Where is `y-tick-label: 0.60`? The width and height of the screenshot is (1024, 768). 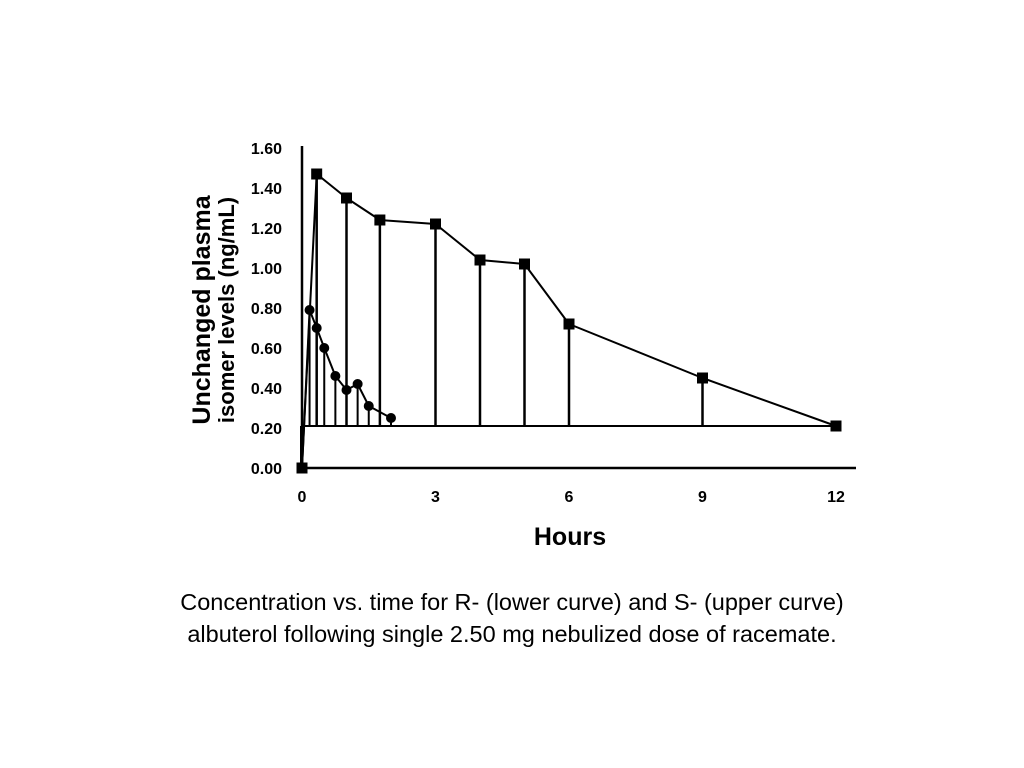 y-tick-label: 0.60 is located at coordinates (266, 349).